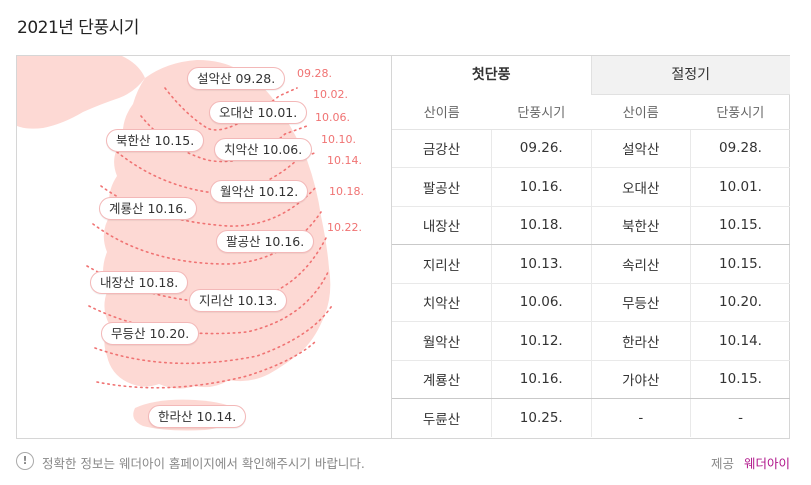 Image resolution: width=811 pixels, height=485 pixels. What do you see at coordinates (346, 191) in the screenshot?
I see `date-line-label: 10.18.` at bounding box center [346, 191].